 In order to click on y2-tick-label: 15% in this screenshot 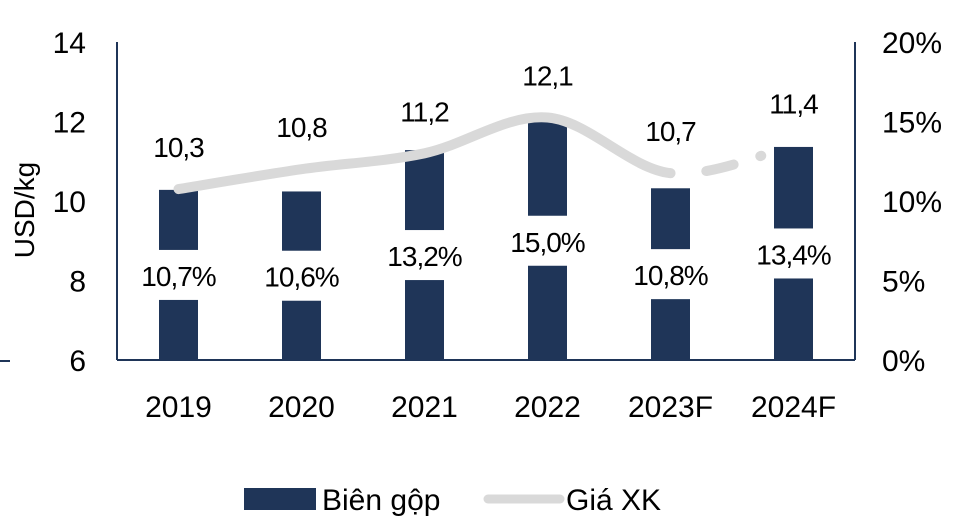, I will do `click(912, 123)`.